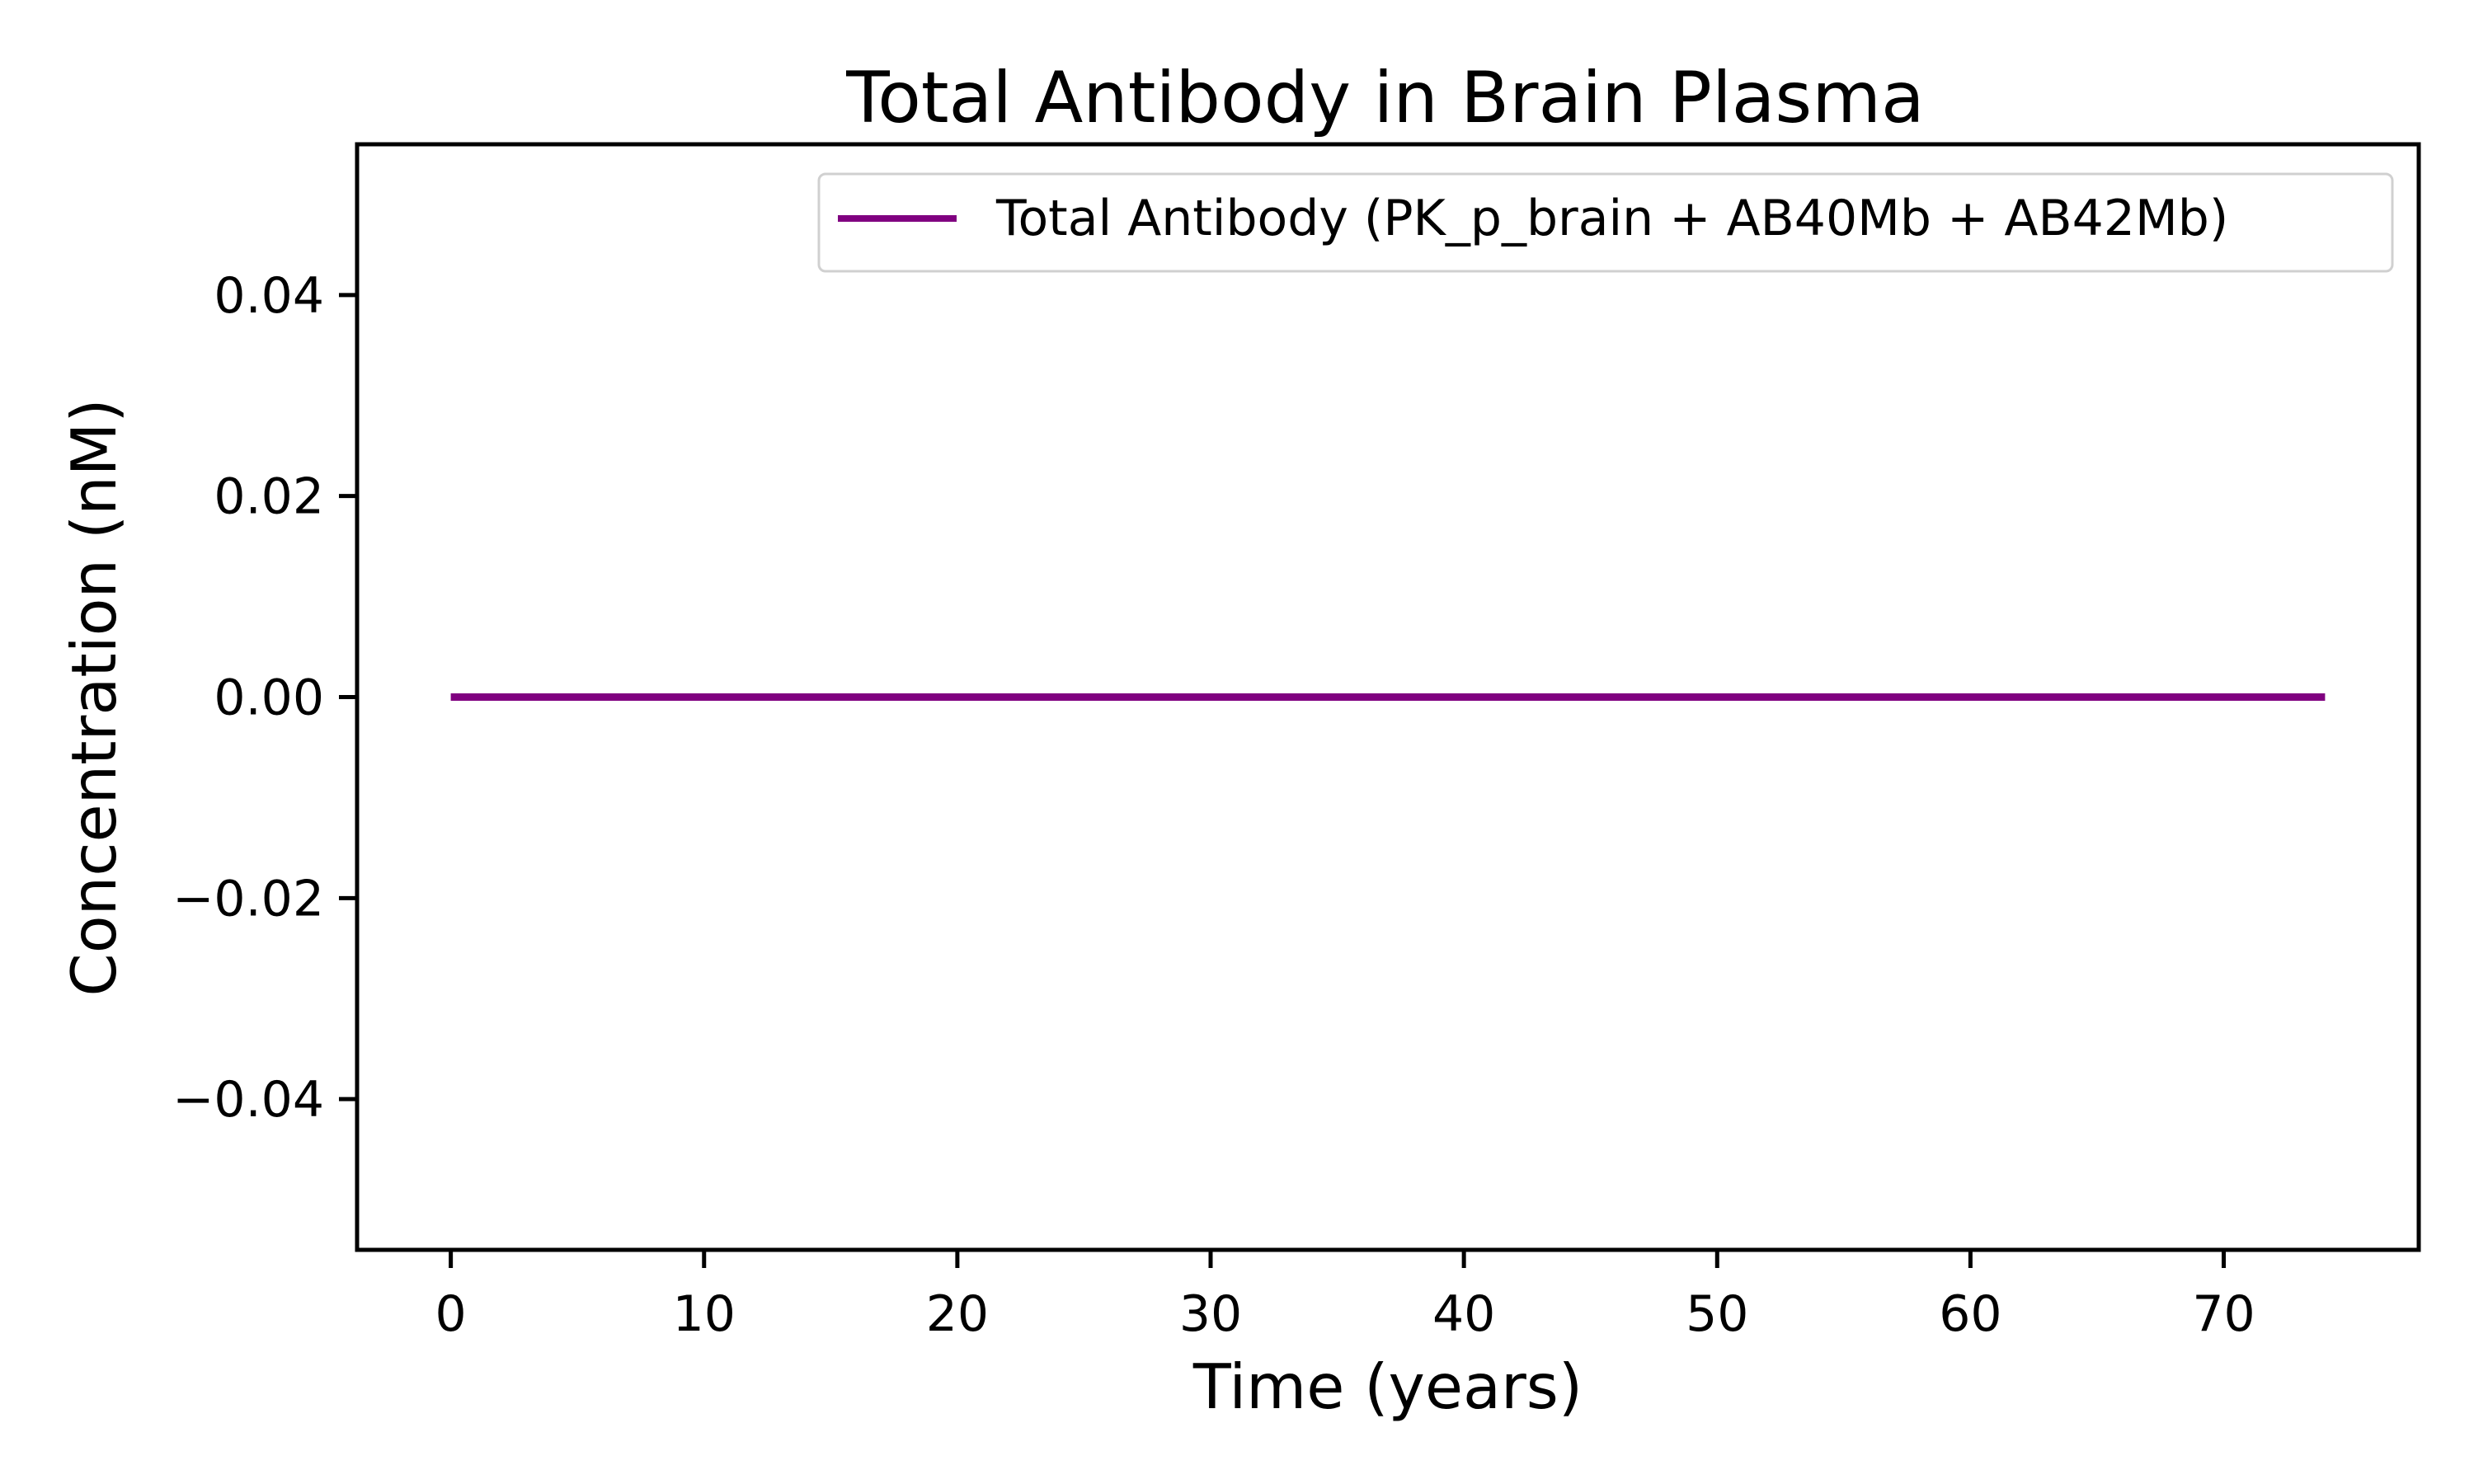 The width and height of the screenshot is (2474, 1484). What do you see at coordinates (1463, 1314) in the screenshot?
I see `x-tick-label: 40` at bounding box center [1463, 1314].